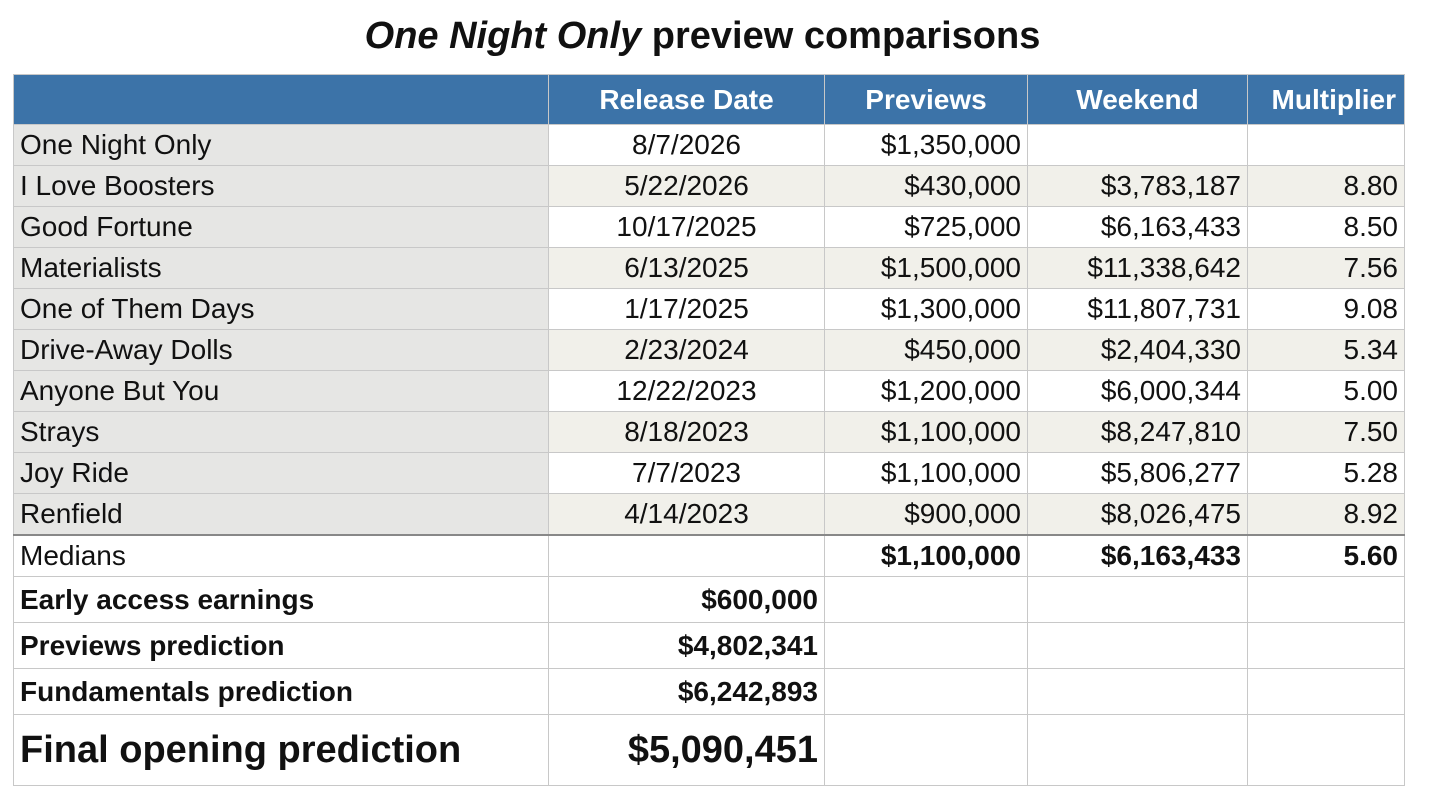 The height and width of the screenshot is (802, 1440). I want to click on film-name-cell: Anyone But You, so click(281, 391).